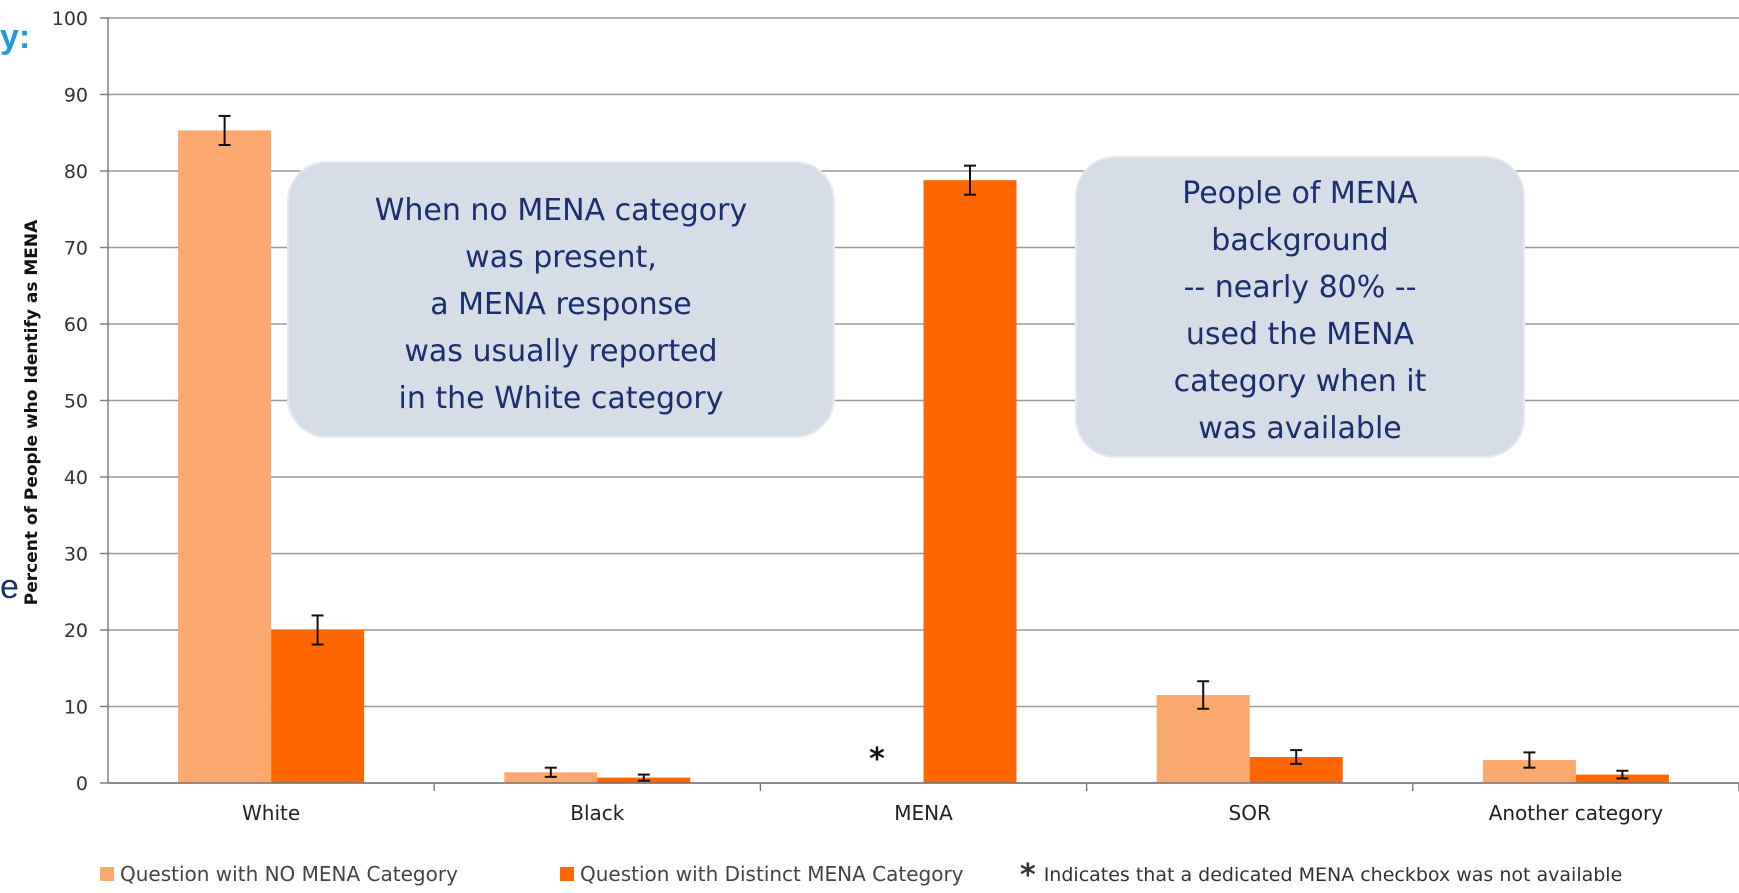  Describe the element at coordinates (1300, 193) in the screenshot. I see `callout-line: People of MENA` at that location.